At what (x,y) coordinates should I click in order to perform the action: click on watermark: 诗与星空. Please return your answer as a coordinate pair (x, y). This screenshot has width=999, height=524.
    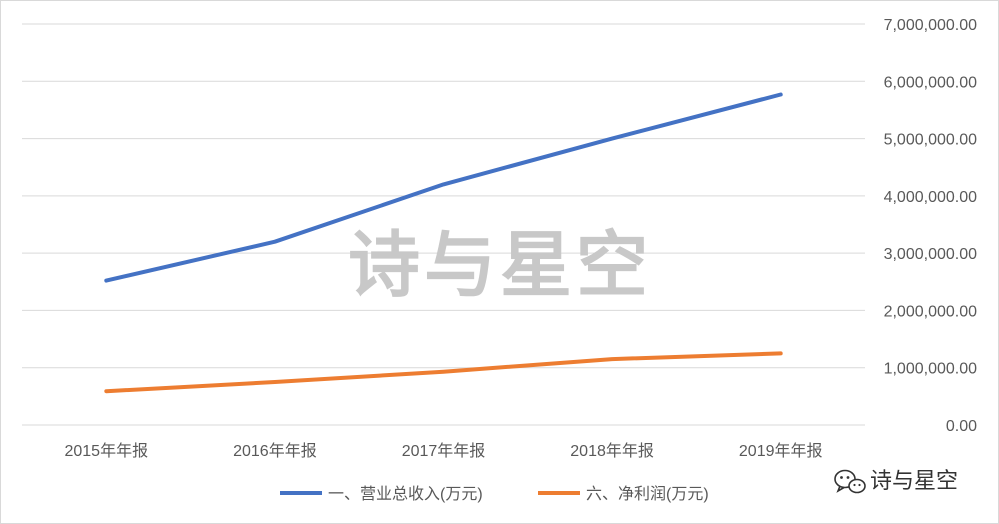
    Looking at the image, I should click on (500, 265).